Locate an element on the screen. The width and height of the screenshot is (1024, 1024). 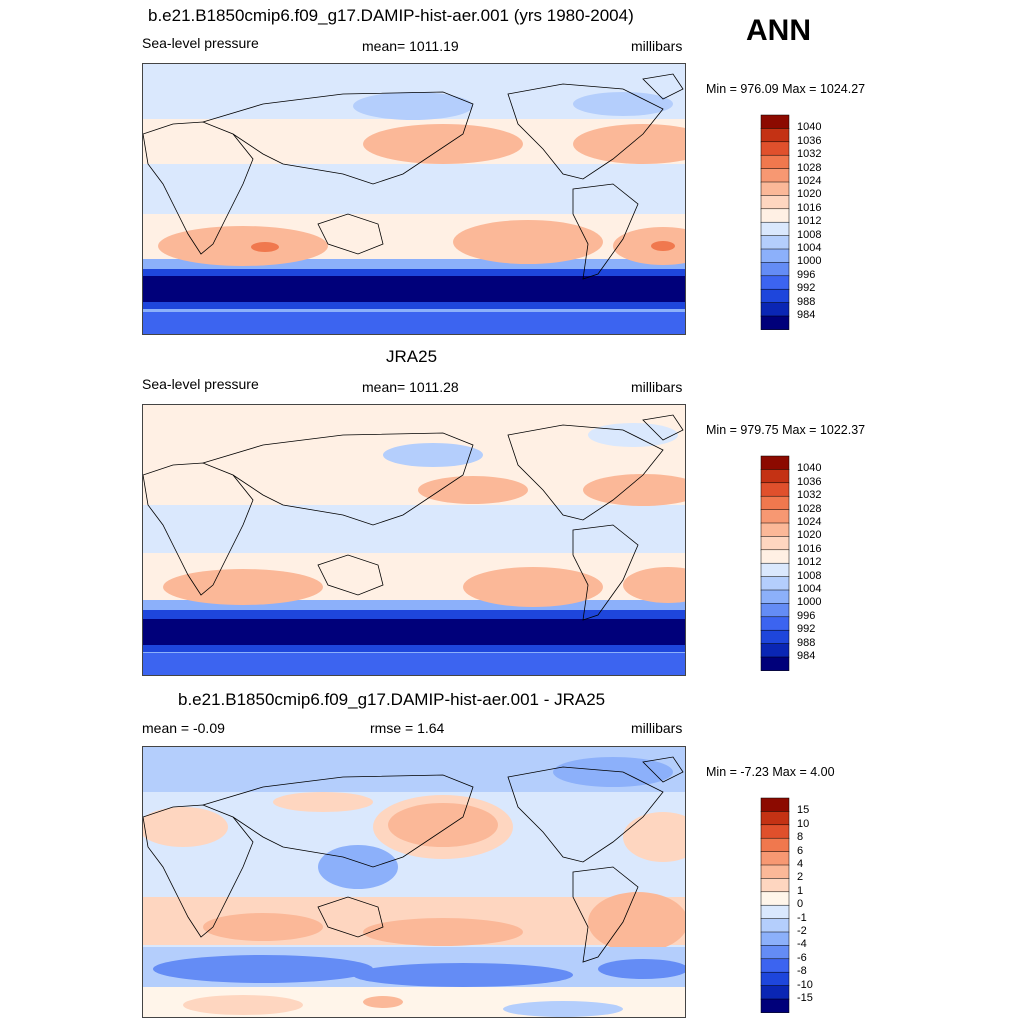
colorbar-tick-label: 1004 is located at coordinates (809, 248).